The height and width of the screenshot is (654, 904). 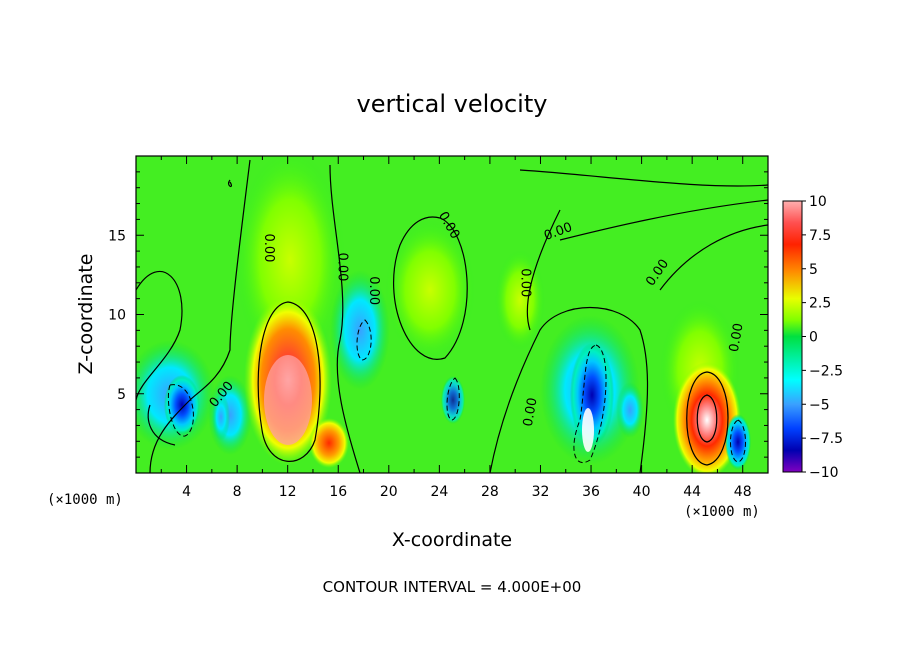 I want to click on y-tick-label: 10, so click(x=117, y=316).